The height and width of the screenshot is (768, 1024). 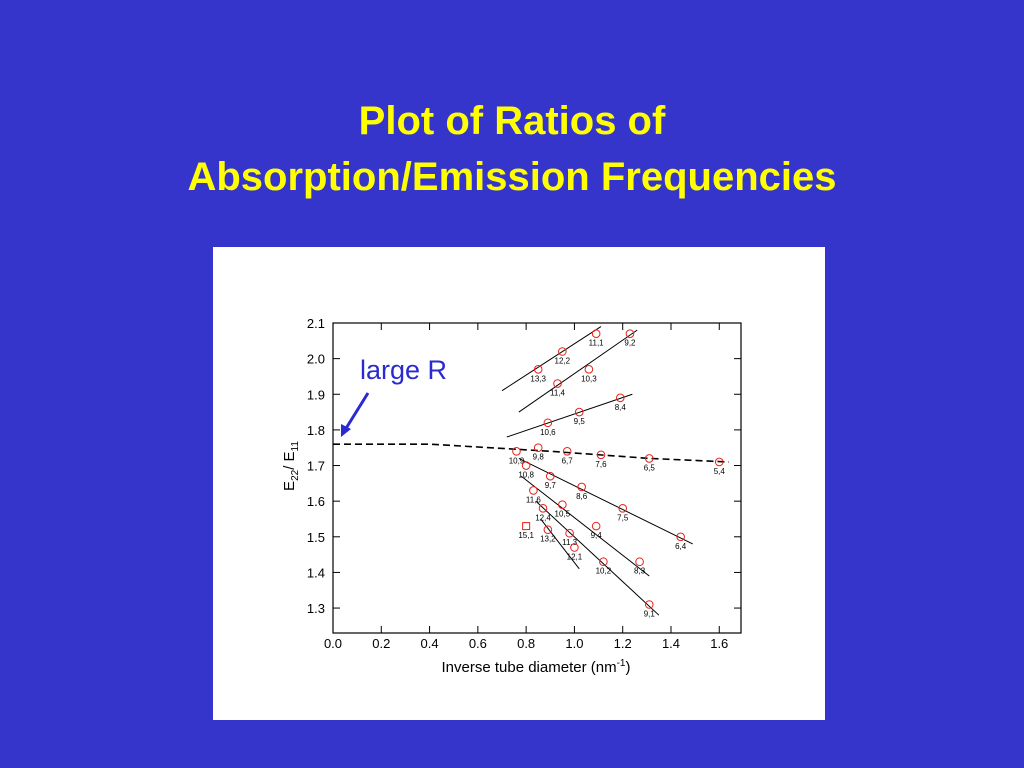 I want to click on x-label-part: ), so click(x=627, y=667).